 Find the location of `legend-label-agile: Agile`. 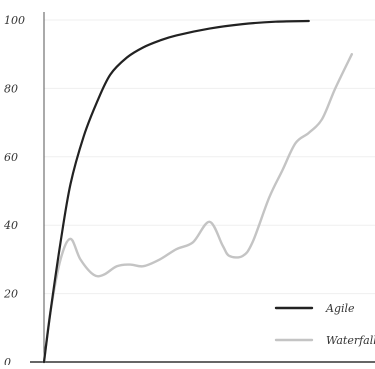

legend-label-agile: Agile is located at coordinates (340, 308).